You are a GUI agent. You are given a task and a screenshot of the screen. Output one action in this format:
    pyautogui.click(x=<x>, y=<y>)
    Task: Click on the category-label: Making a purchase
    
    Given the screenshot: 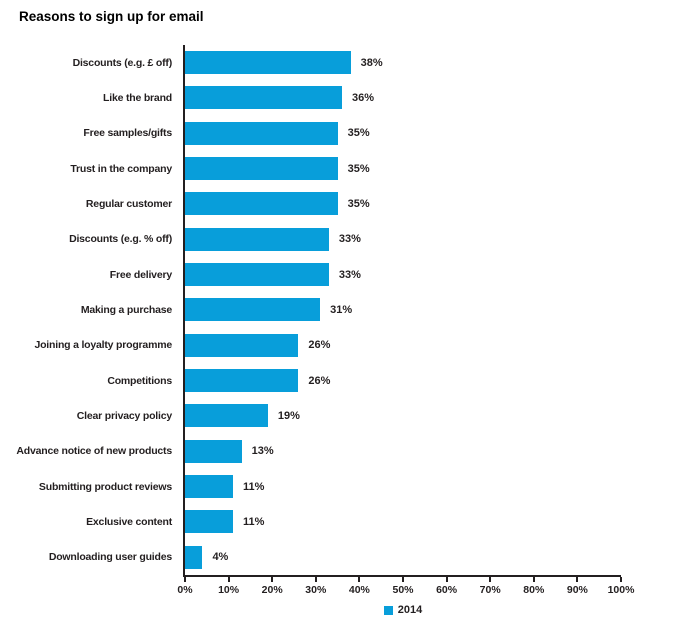 What is the action you would take?
    pyautogui.click(x=126, y=309)
    